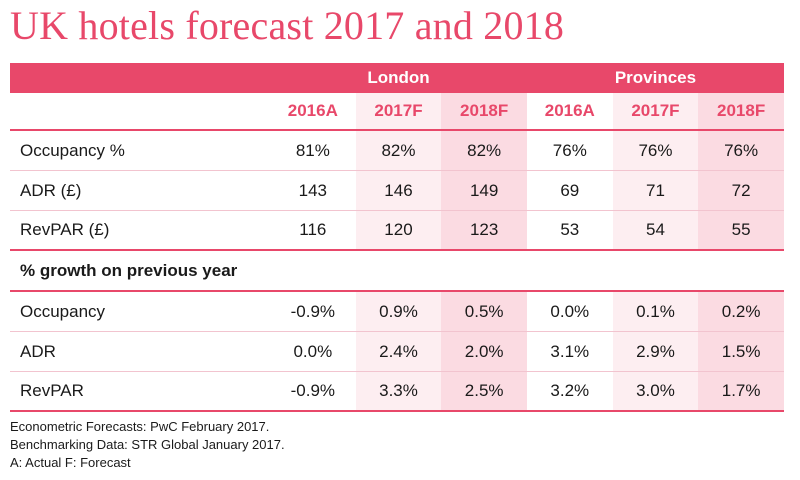  I want to click on table-cell: 116, so click(313, 231).